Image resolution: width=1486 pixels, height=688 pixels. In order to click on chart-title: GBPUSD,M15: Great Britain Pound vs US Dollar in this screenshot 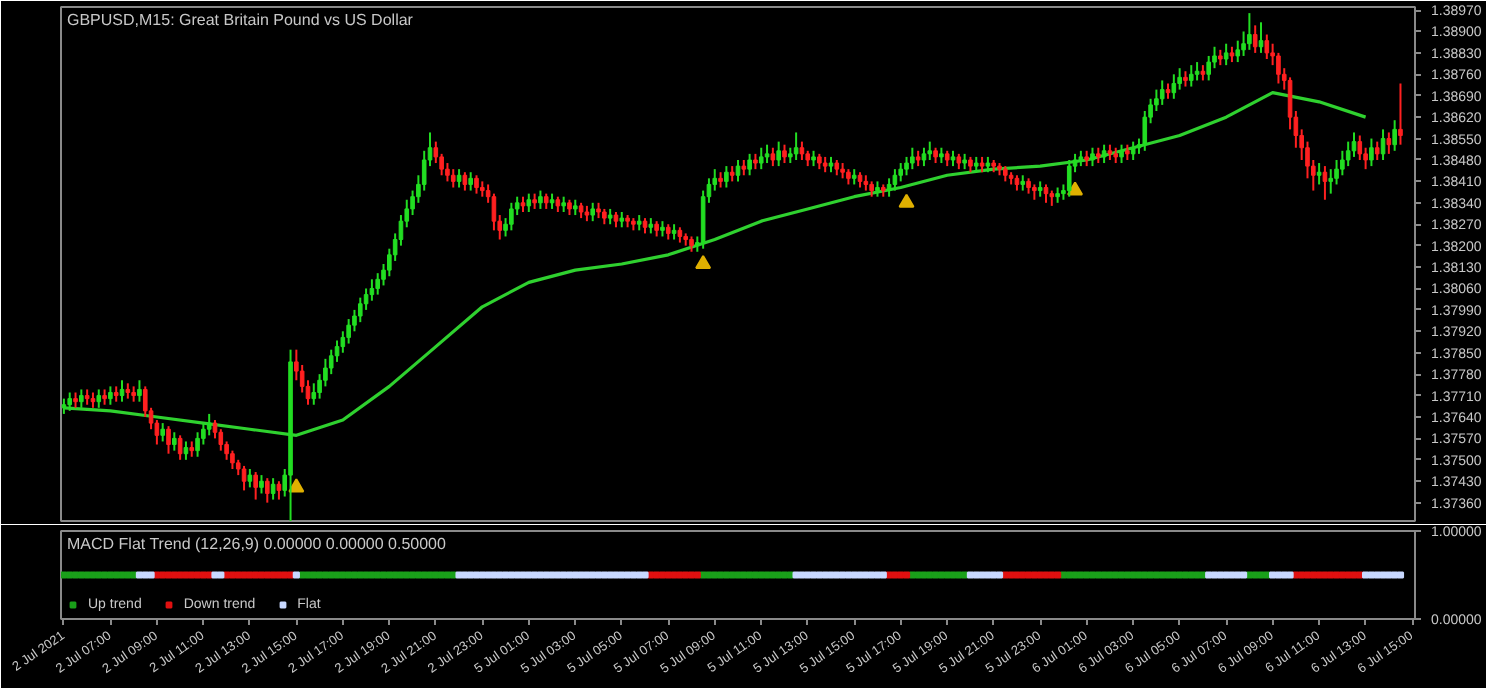, I will do `click(240, 20)`.